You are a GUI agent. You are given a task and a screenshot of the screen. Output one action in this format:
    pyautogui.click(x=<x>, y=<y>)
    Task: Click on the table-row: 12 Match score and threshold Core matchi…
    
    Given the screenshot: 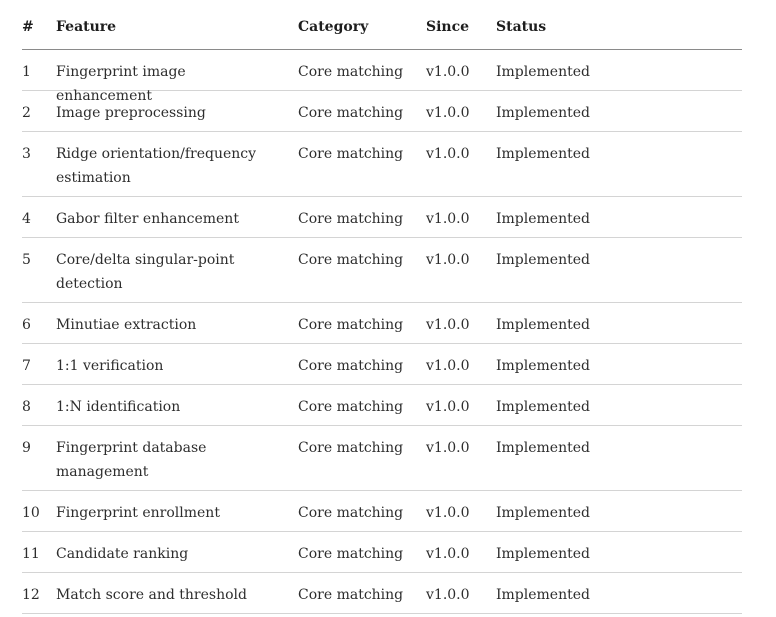 What is the action you would take?
    pyautogui.click(x=382, y=593)
    